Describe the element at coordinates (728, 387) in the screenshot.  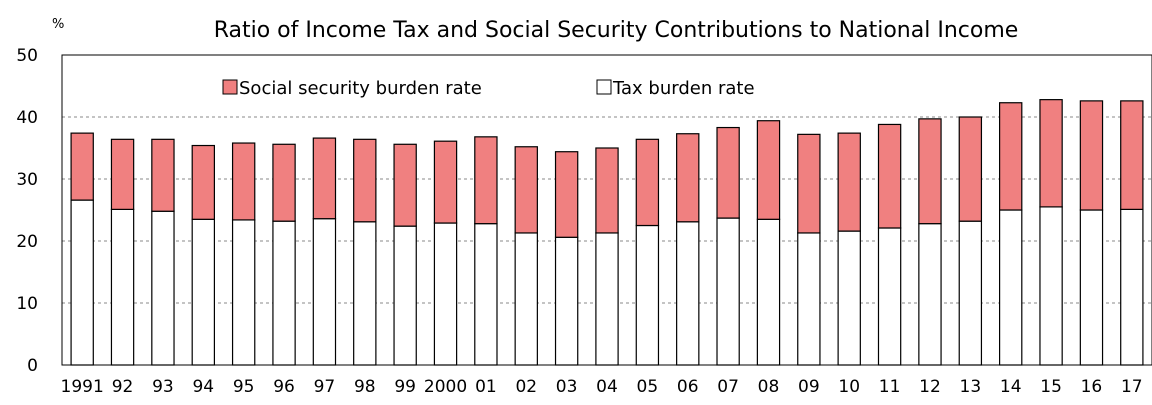
I see `x-tick-label: 07` at that location.